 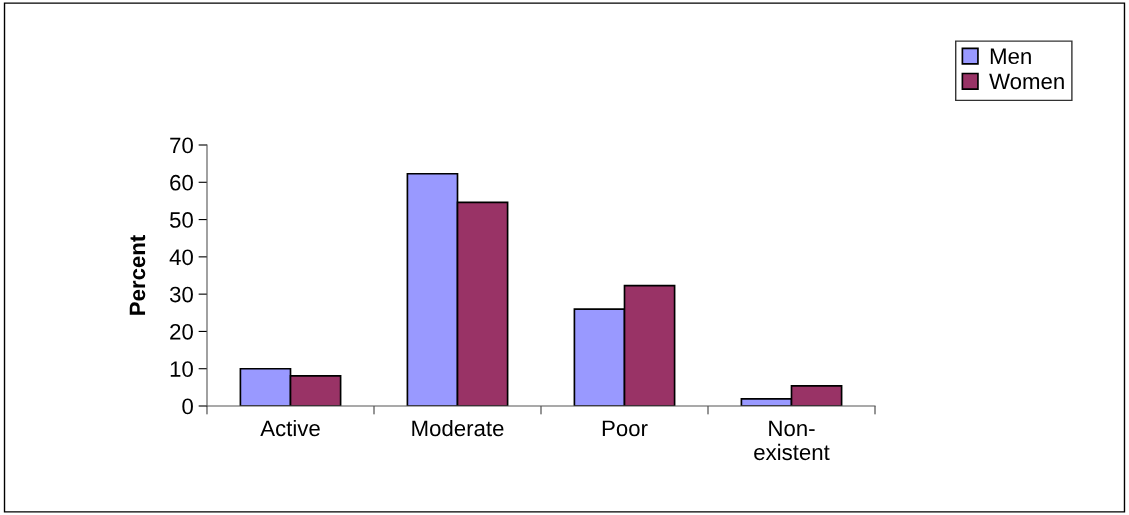 I want to click on y-tick-label: 10, so click(x=181, y=369).